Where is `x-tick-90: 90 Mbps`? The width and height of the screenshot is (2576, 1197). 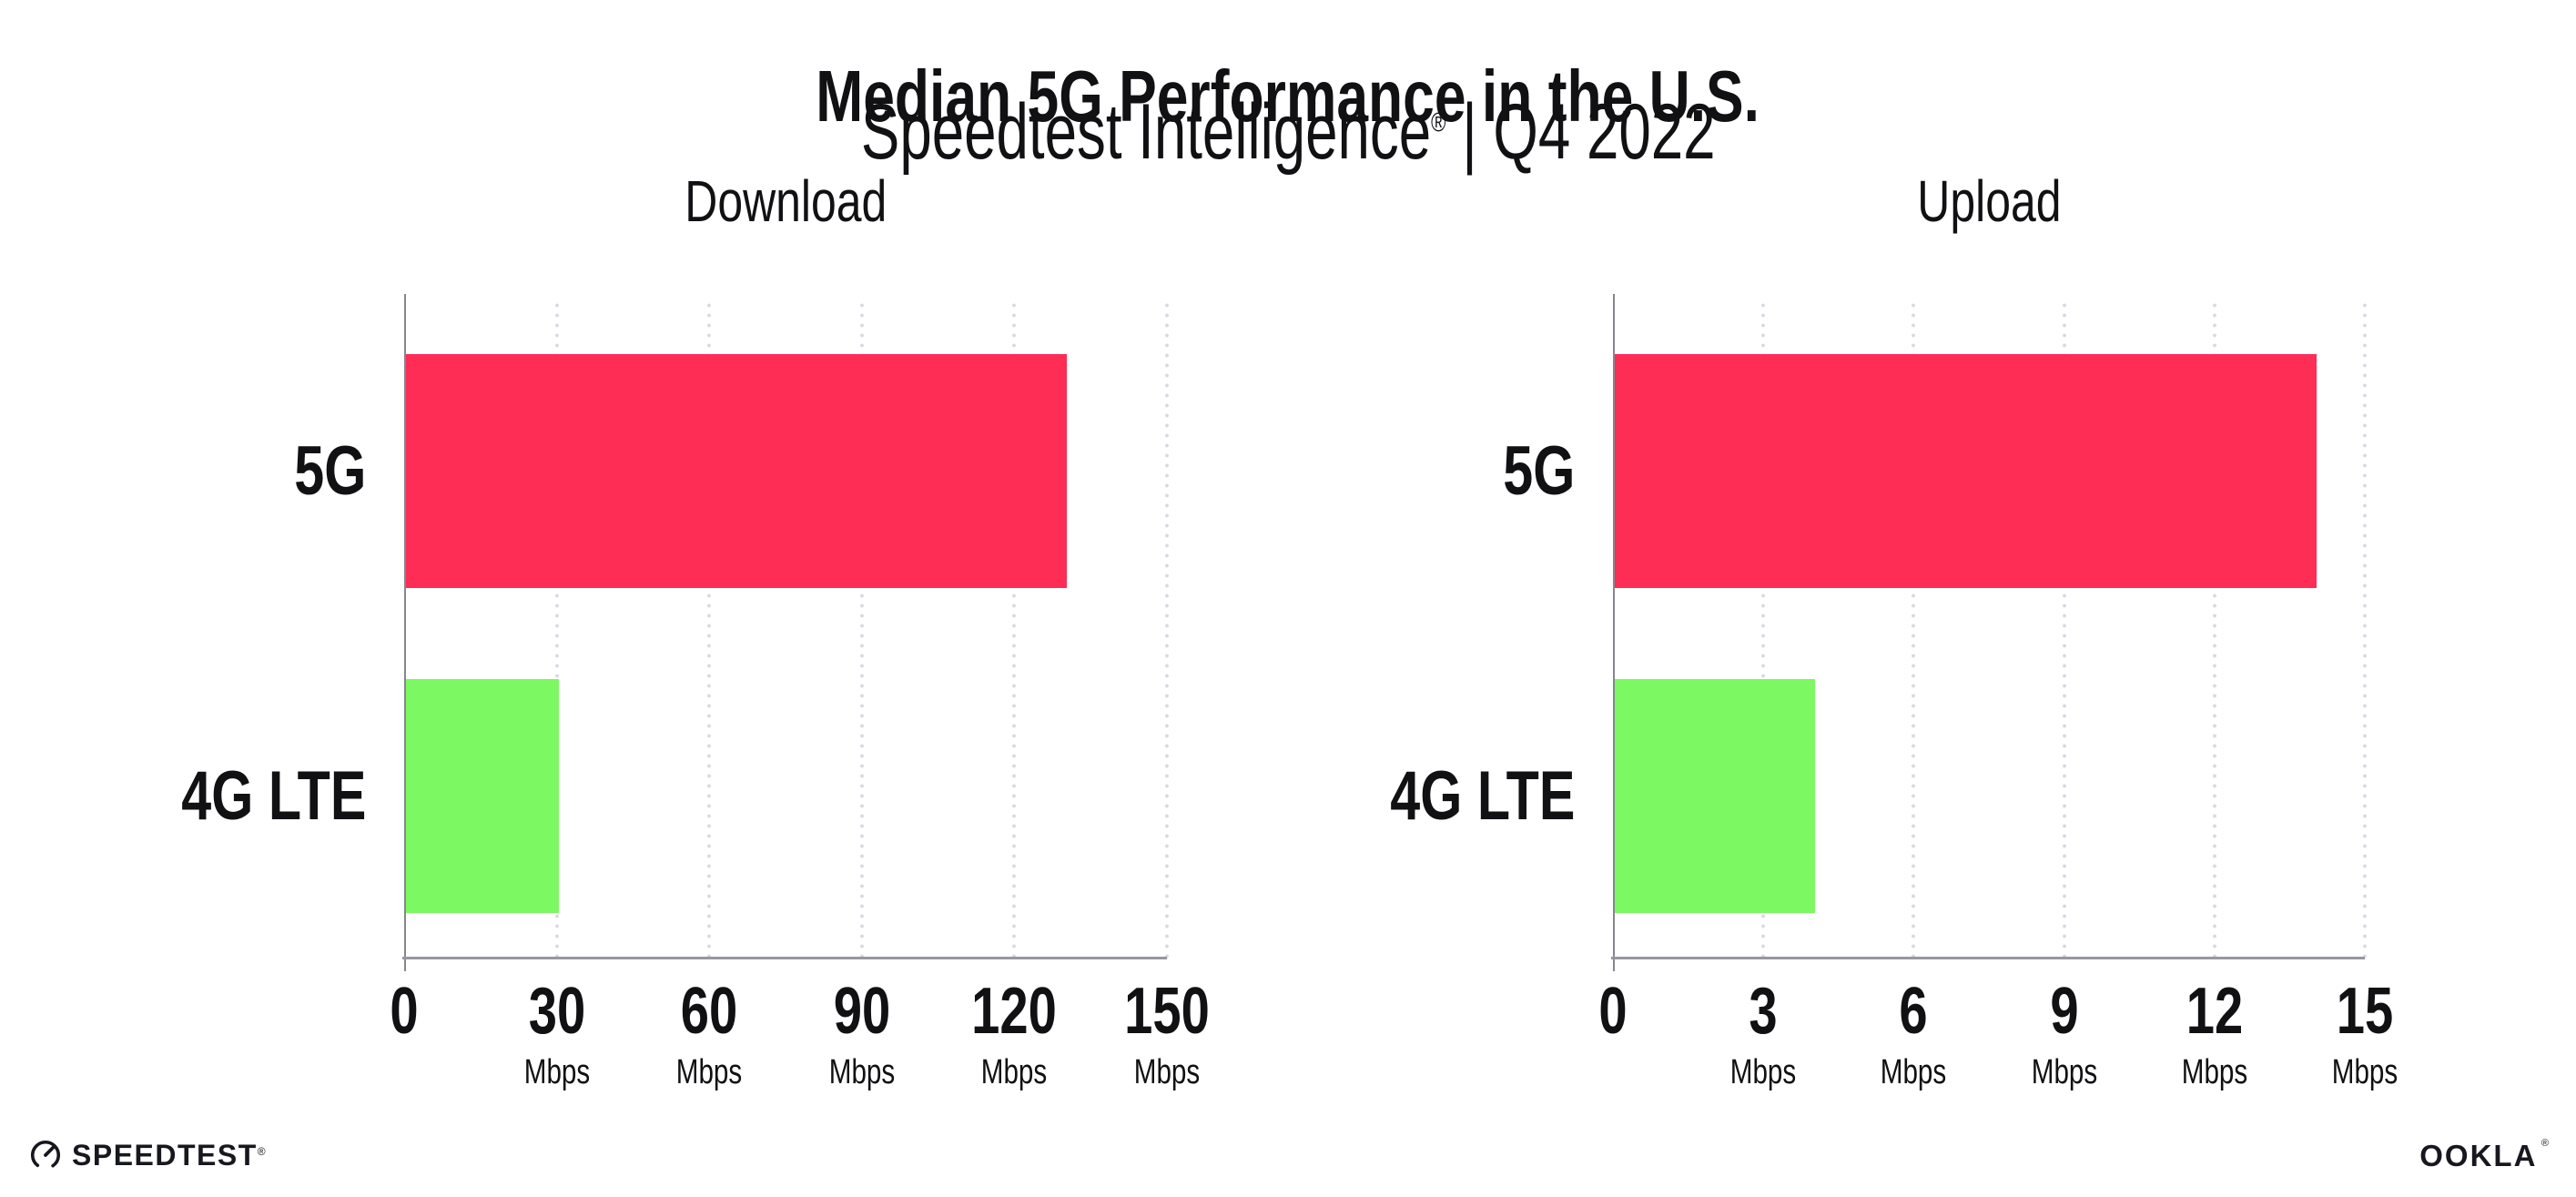
x-tick-90: 90 Mbps is located at coordinates (862, 1033).